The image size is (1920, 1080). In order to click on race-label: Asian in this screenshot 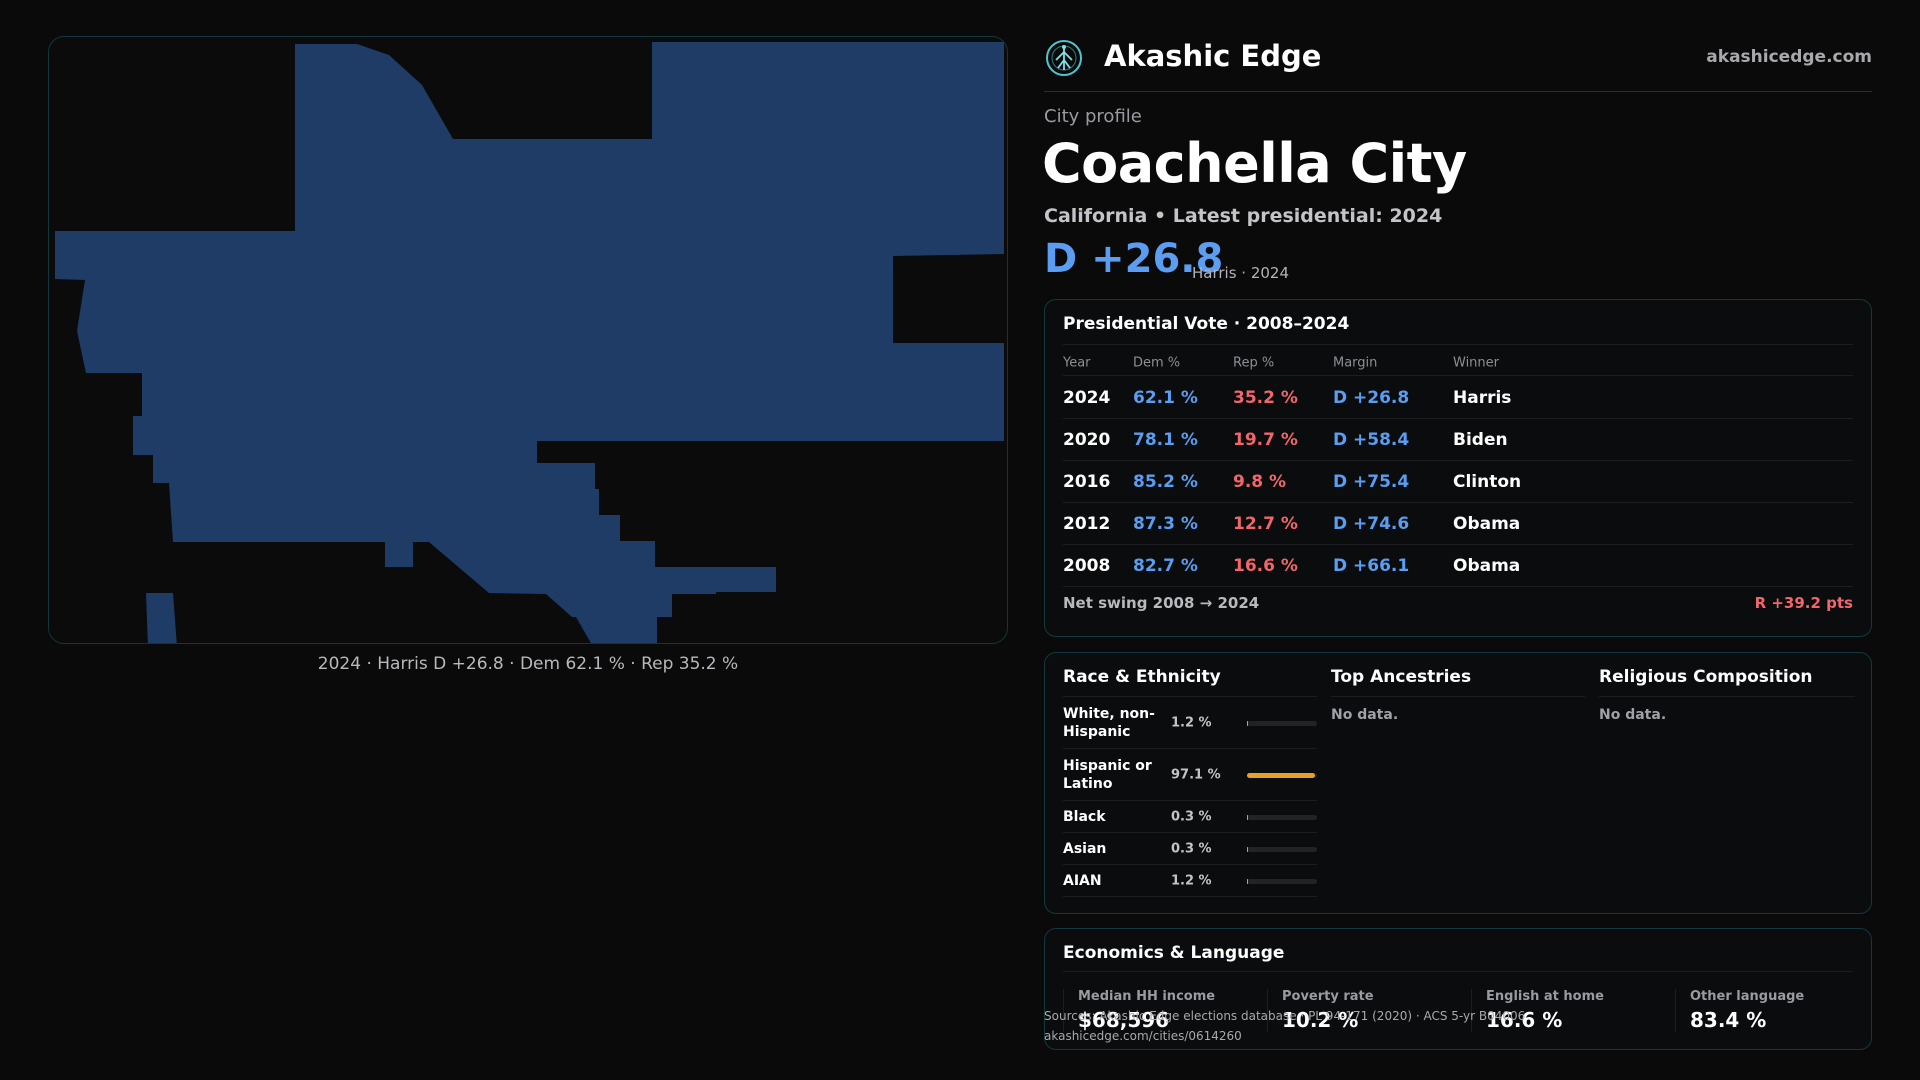, I will do `click(1085, 848)`.